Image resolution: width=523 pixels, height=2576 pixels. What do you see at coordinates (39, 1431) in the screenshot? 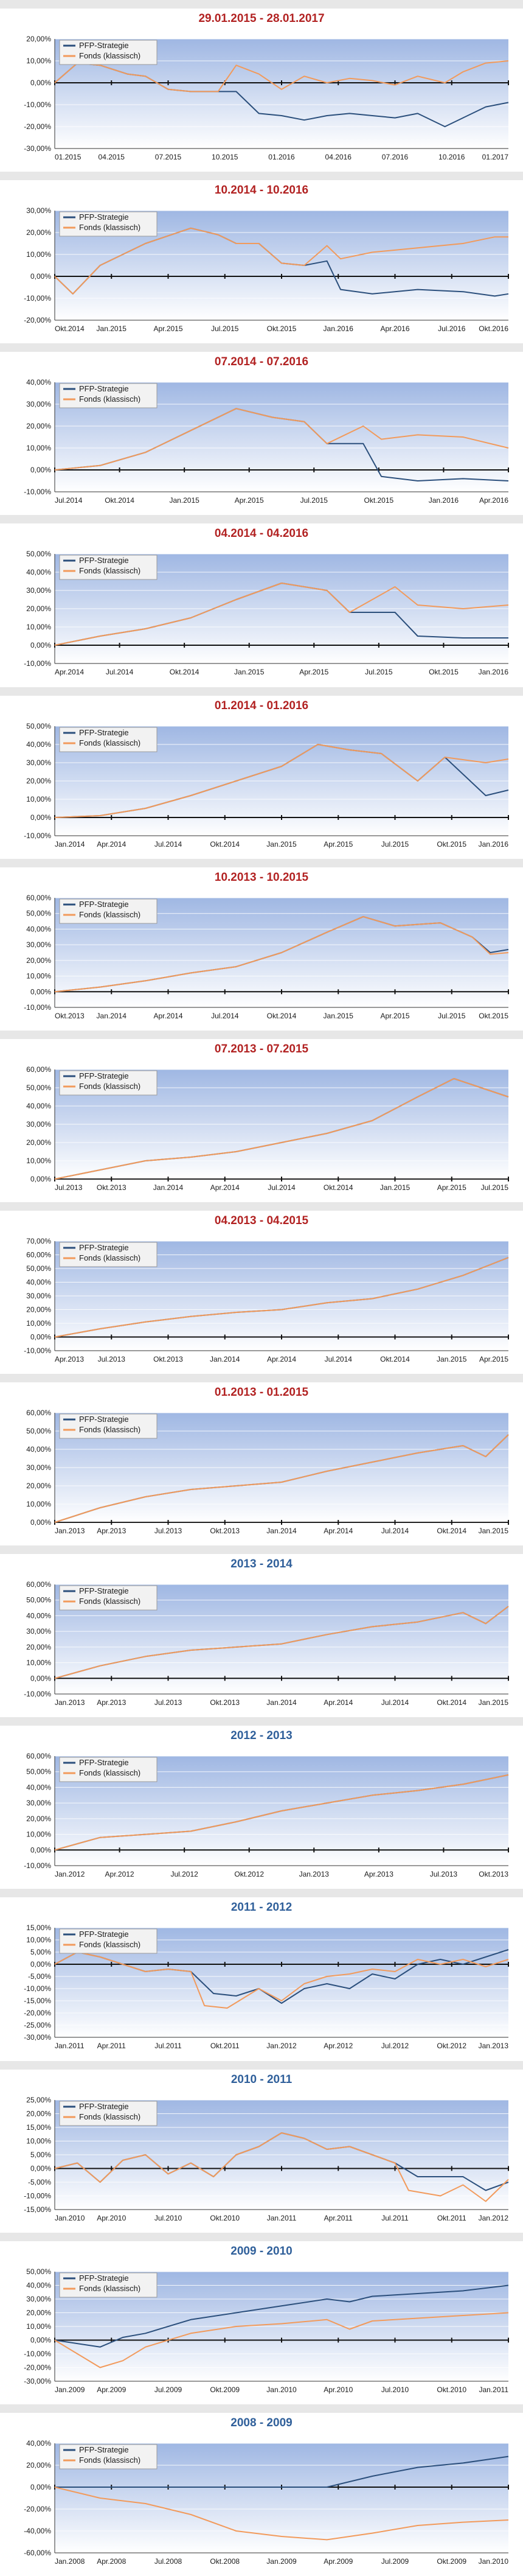
I see `y-tick-label: 50,00%` at bounding box center [39, 1431].